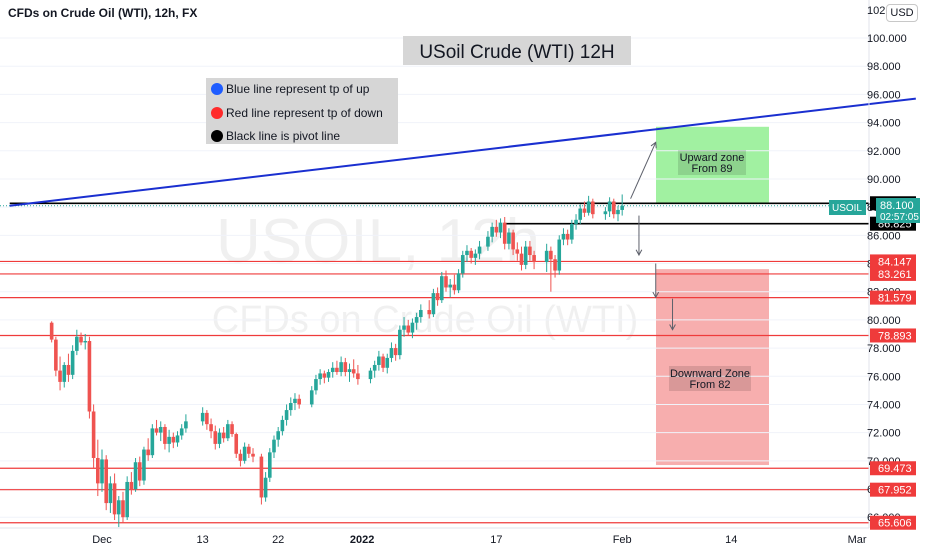 The image size is (932, 550). Describe the element at coordinates (884, 67) in the screenshot. I see `price-tick-label: 98.000` at that location.